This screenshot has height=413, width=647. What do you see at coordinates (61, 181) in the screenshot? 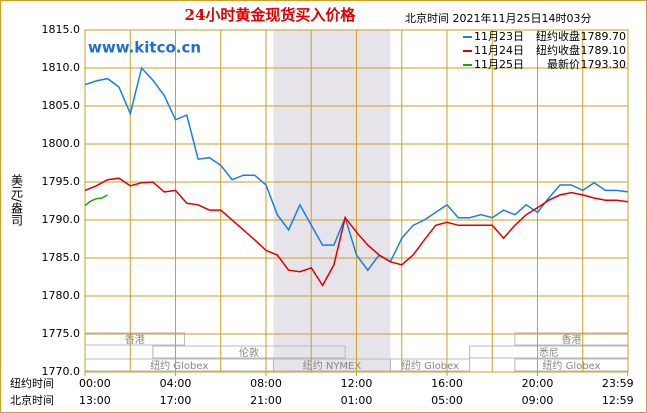
I see `y-tick-label: 1795.0` at bounding box center [61, 181].